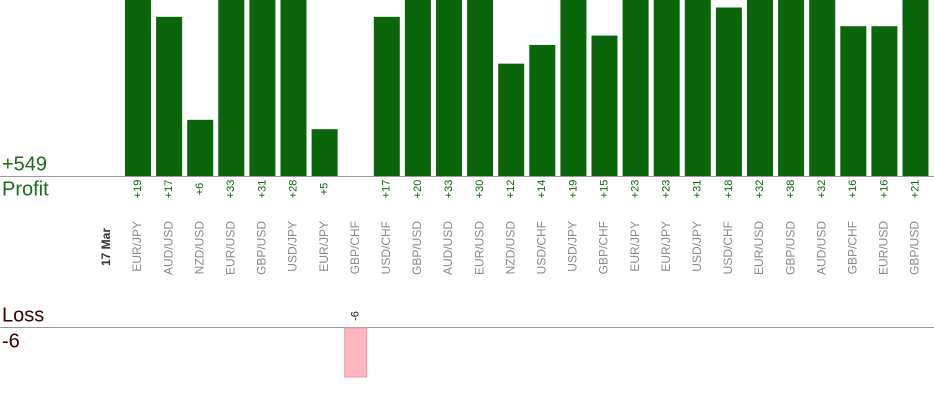 Image resolution: width=934 pixels, height=420 pixels. I want to click on profit-label: Profit, so click(25, 189).